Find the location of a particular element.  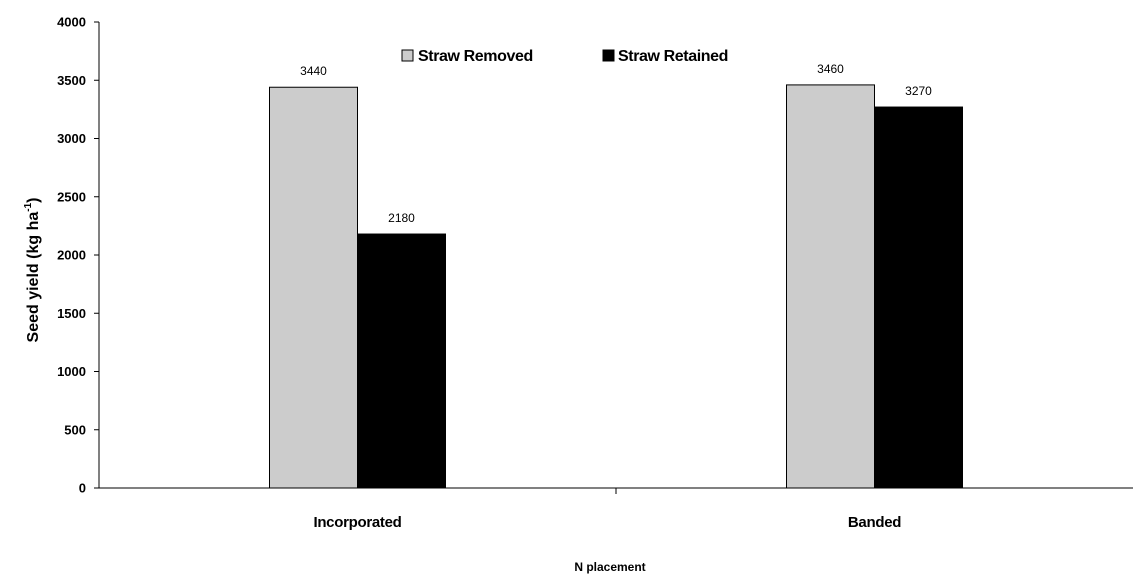

bar-straw-retained-banded is located at coordinates (918, 297).